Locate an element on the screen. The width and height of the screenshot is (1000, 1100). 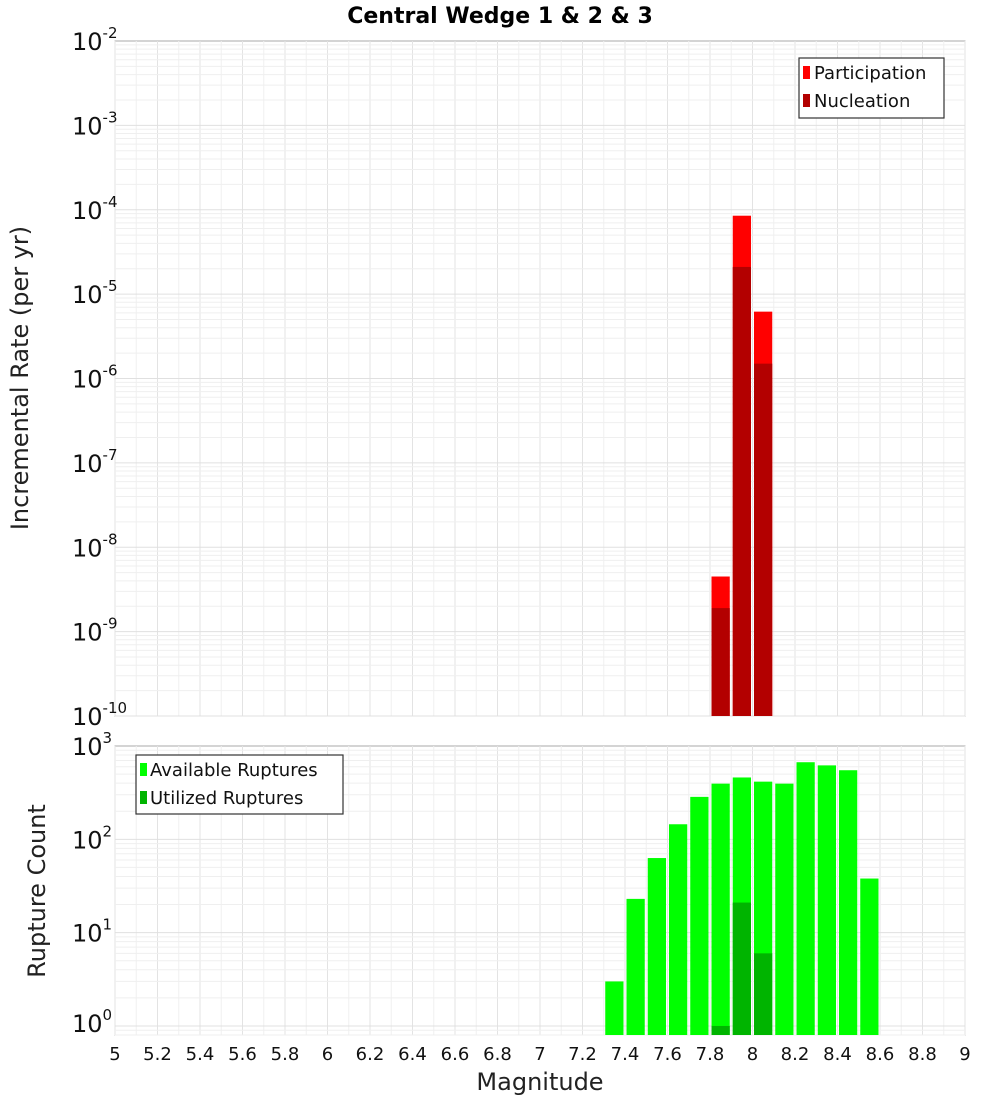
x-tick-label: 6.4 is located at coordinates (412, 1054).